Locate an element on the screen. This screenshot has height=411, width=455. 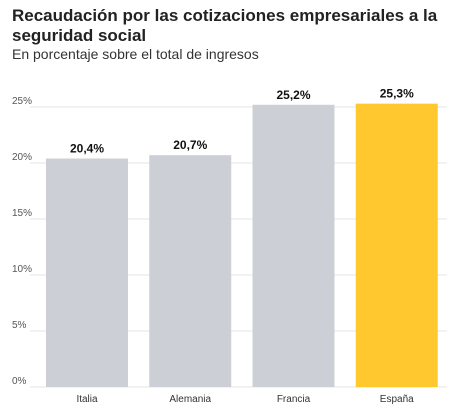
bar-italia is located at coordinates (87, 272).